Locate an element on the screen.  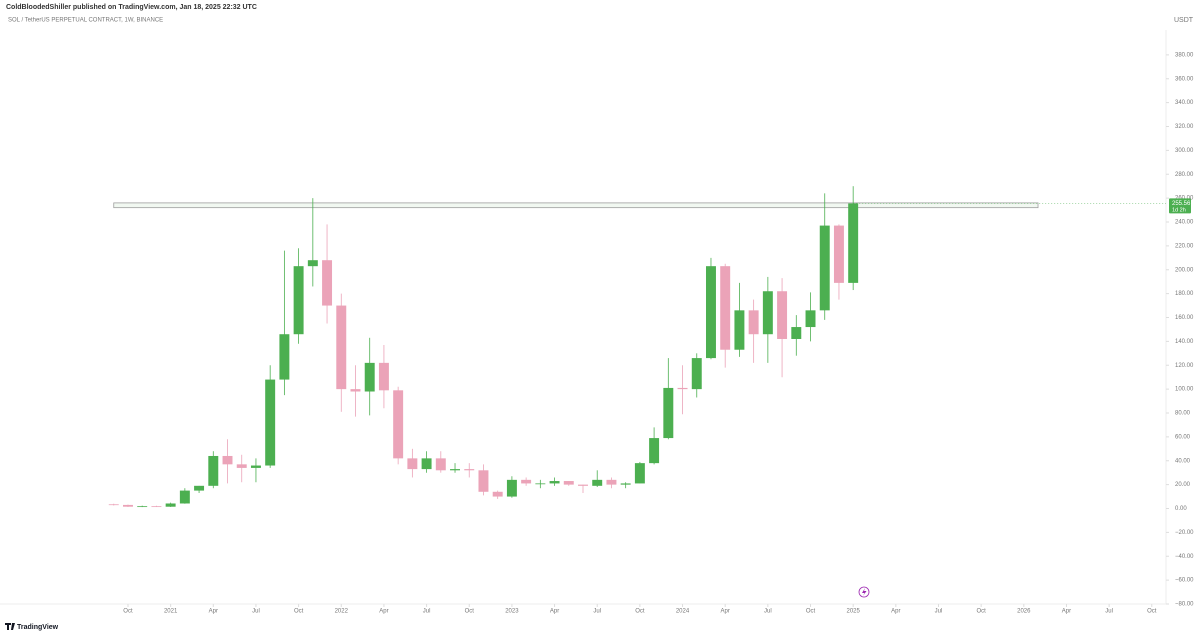
y-tick-label: −20.00 is located at coordinates (1184, 533).